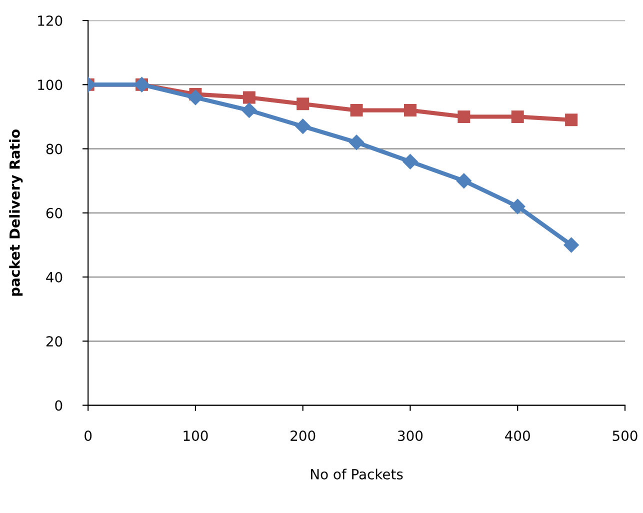 Image resolution: width=643 pixels, height=513 pixels. What do you see at coordinates (303, 436) in the screenshot?
I see `x-tick-label: 200` at bounding box center [303, 436].